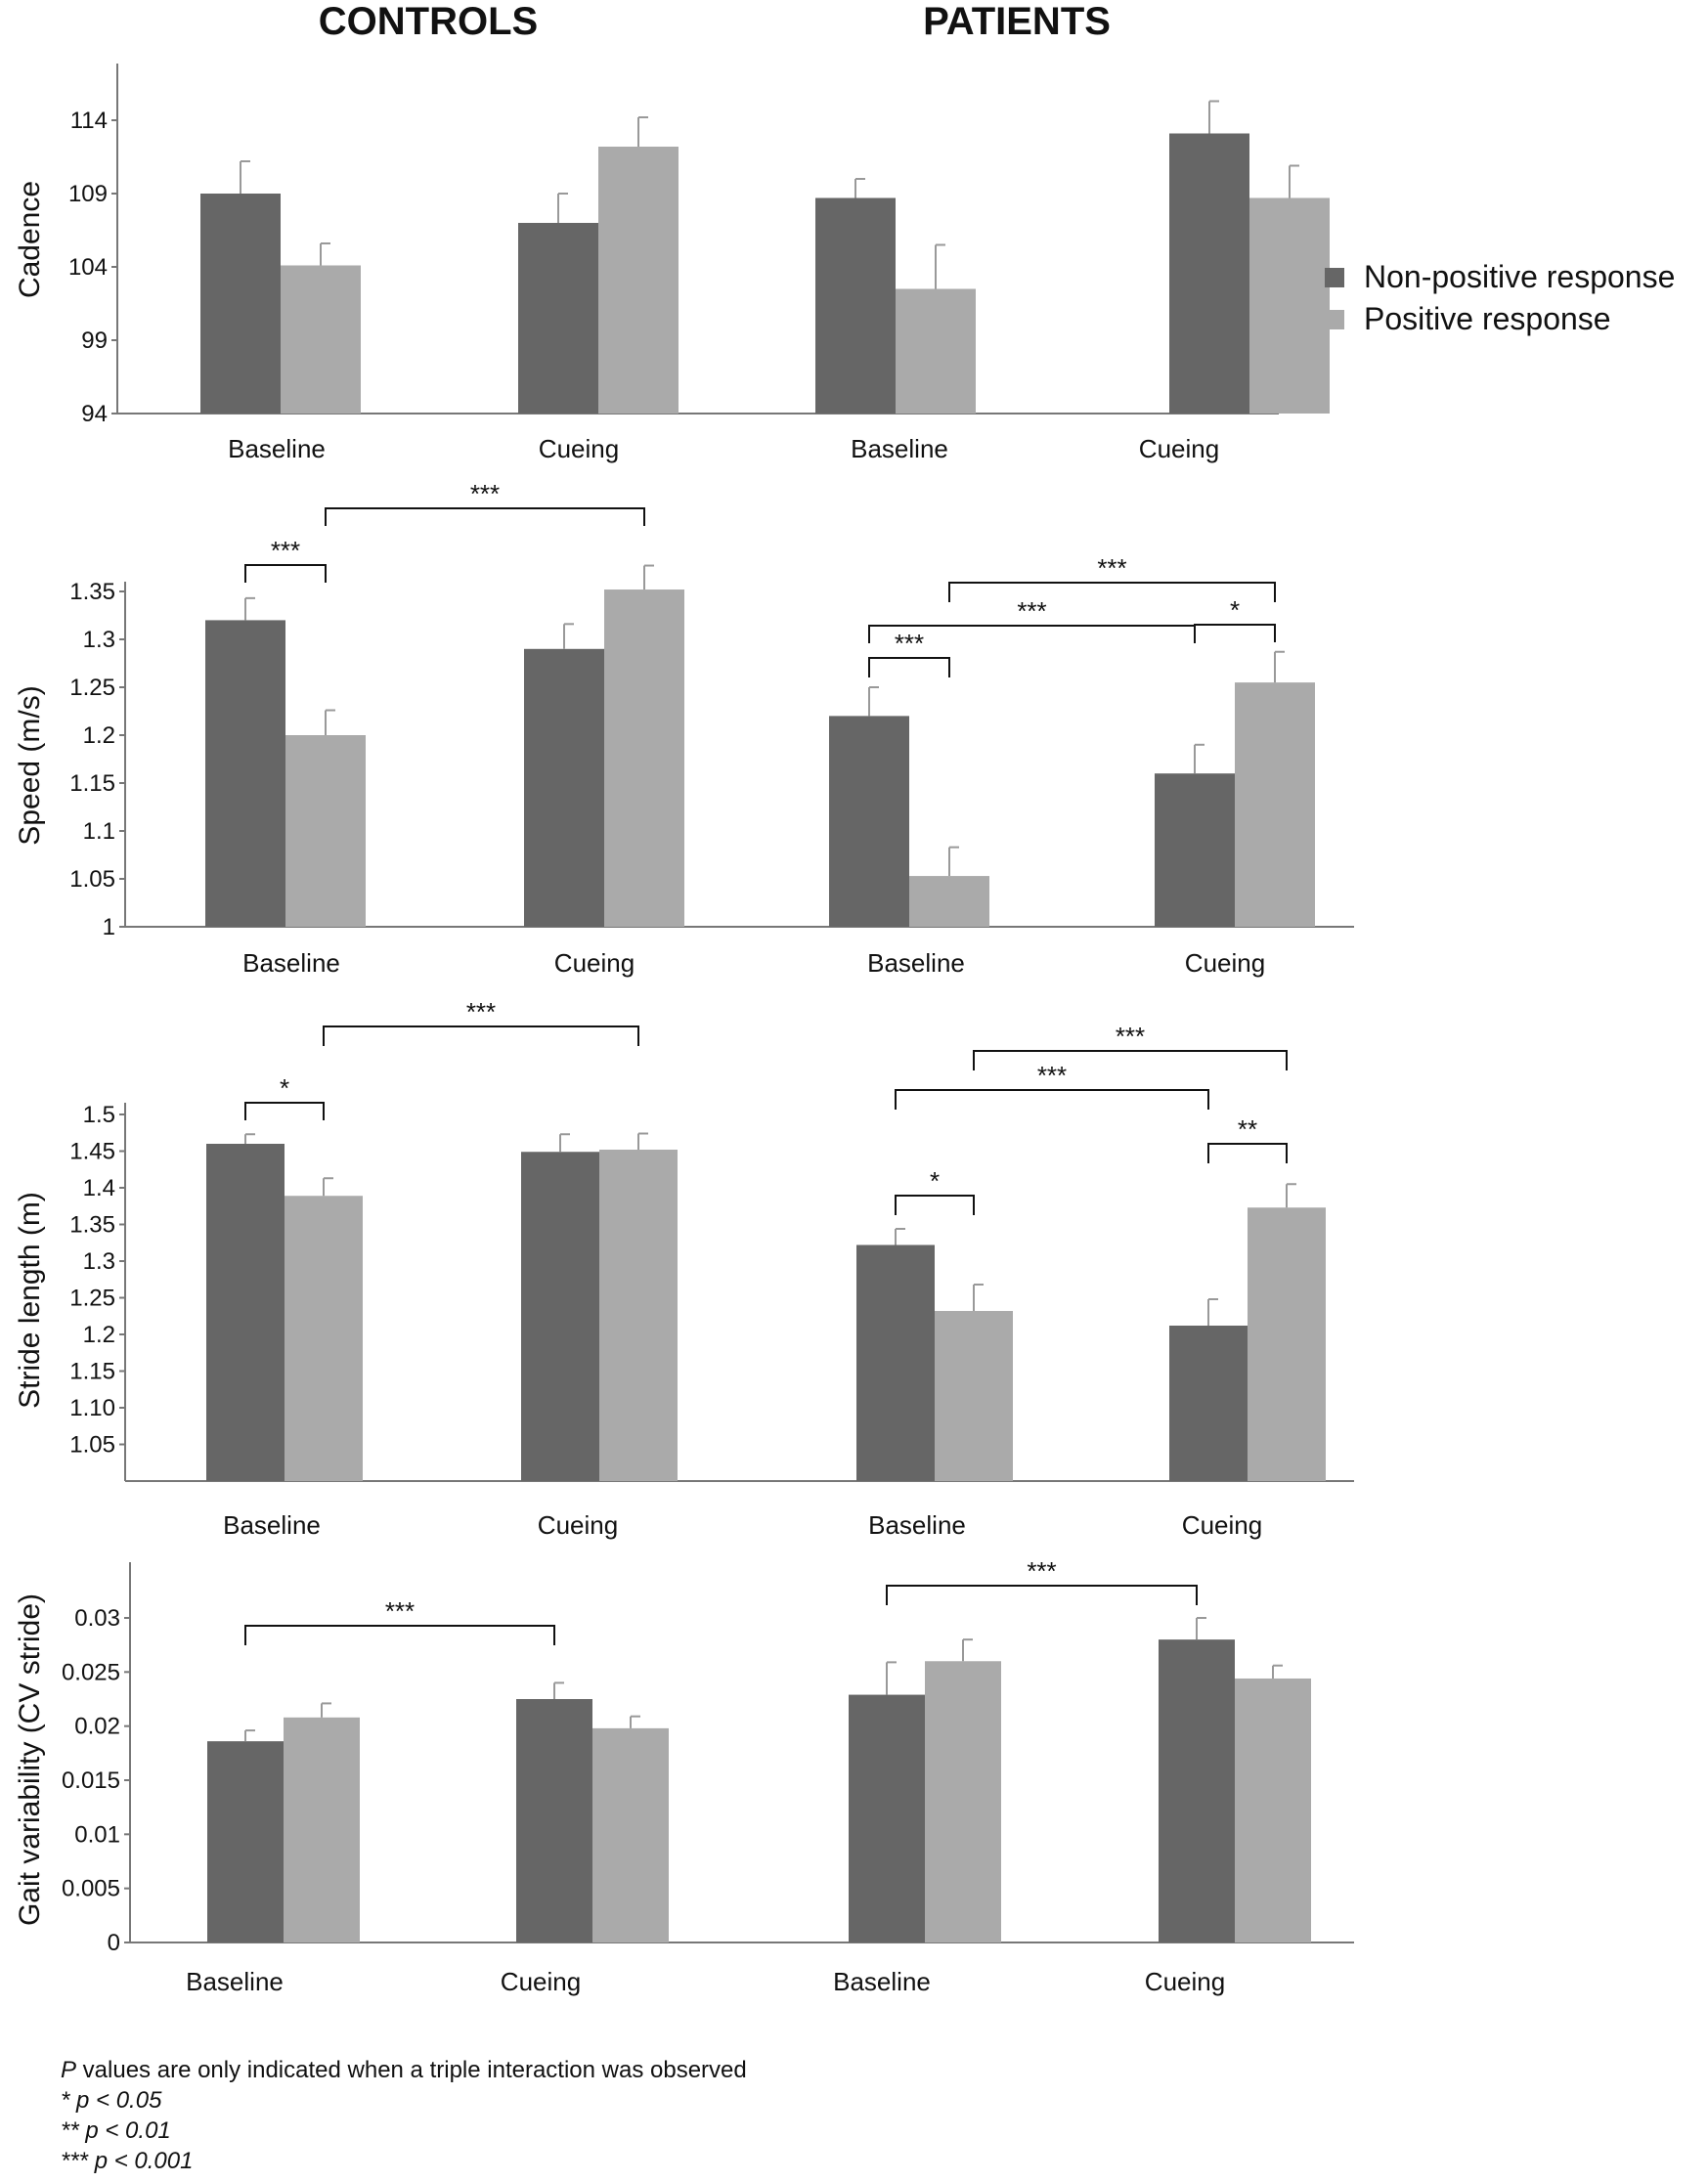  I want to click on panel1-y-tick-label: 104, so click(88, 267).